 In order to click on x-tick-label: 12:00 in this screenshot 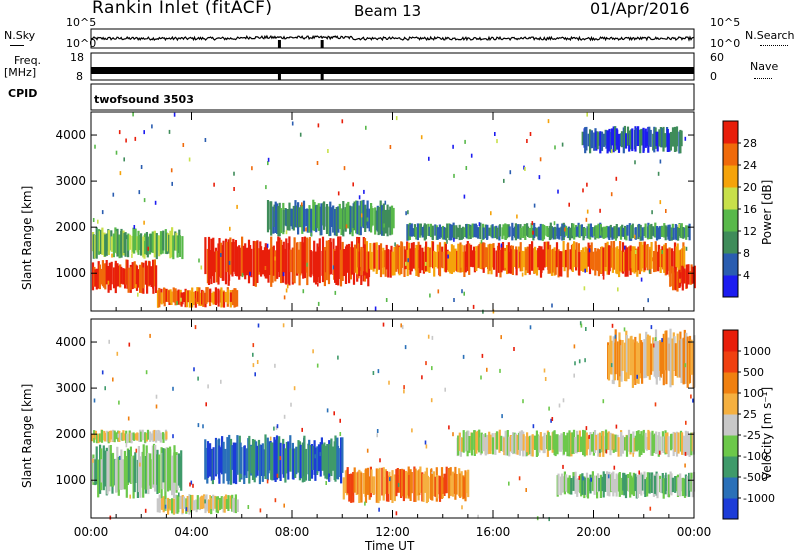, I will do `click(392, 532)`.